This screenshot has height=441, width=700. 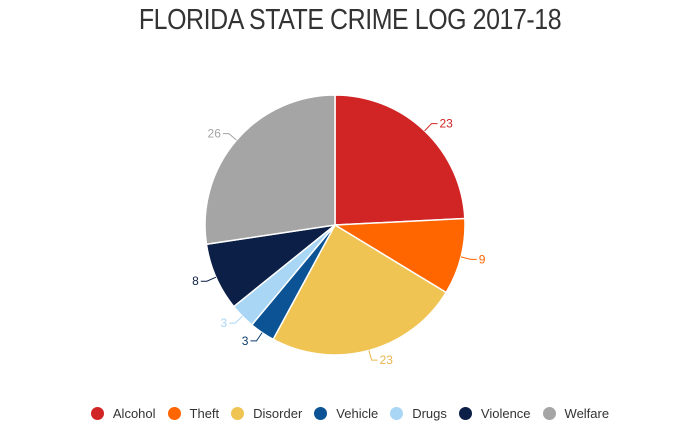 What do you see at coordinates (505, 413) in the screenshot?
I see `legend-label: Violence` at bounding box center [505, 413].